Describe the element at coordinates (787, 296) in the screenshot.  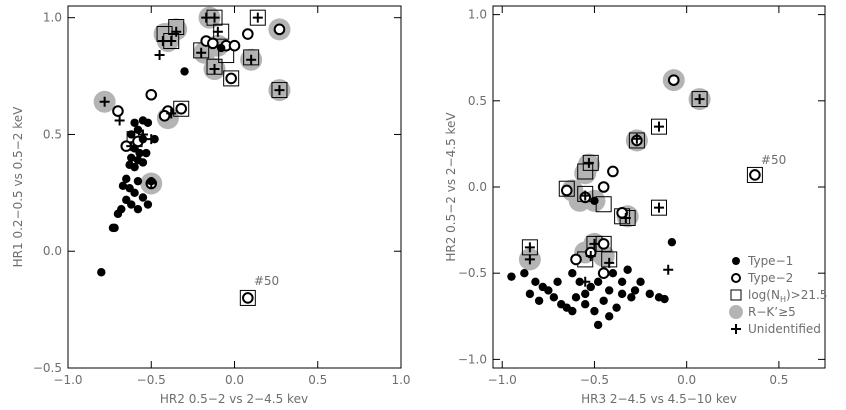
I see `legend-label: log(NH)>21.5` at that location.